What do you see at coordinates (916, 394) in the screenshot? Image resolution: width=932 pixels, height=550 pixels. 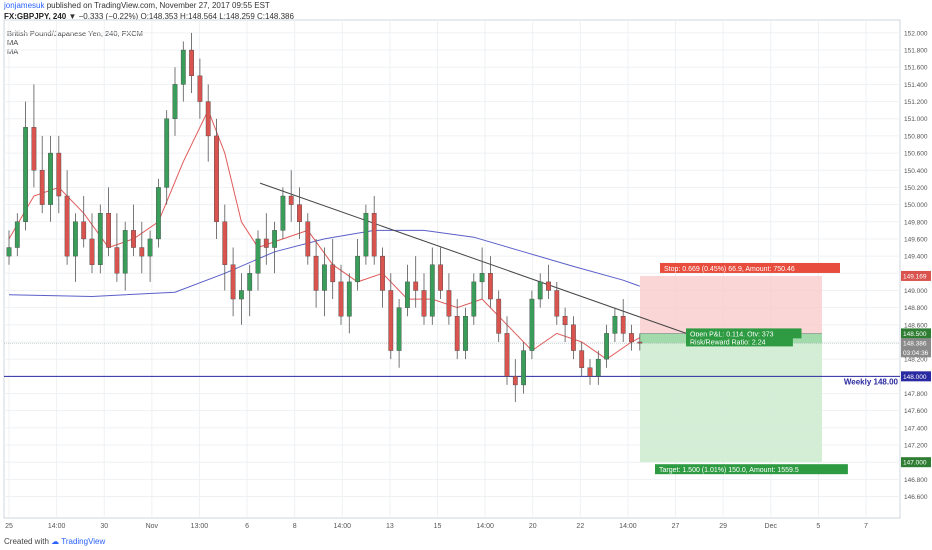 I see `y-tick-label: 147.800` at bounding box center [916, 394].